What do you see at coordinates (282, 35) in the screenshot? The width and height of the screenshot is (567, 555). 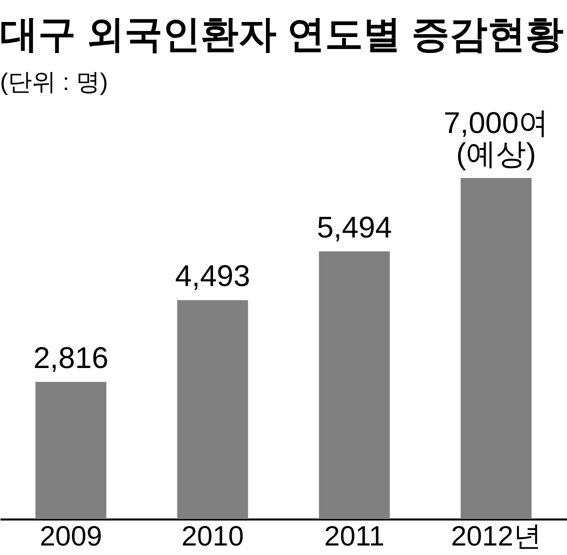 I see `chart-title: 대구 외국인환자 연도별 증감현황` at bounding box center [282, 35].